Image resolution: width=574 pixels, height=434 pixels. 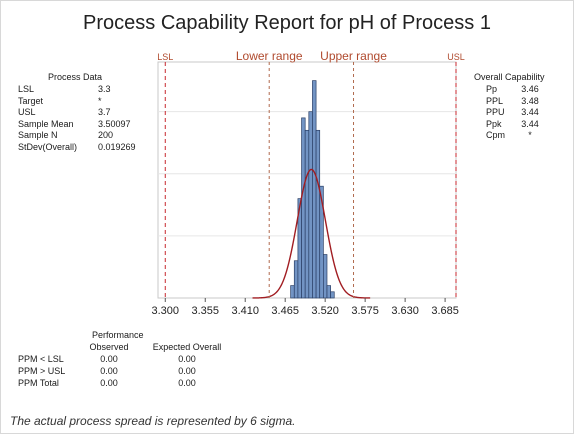 What do you see at coordinates (27, 112) in the screenshot?
I see `process-data-label: USL` at bounding box center [27, 112].